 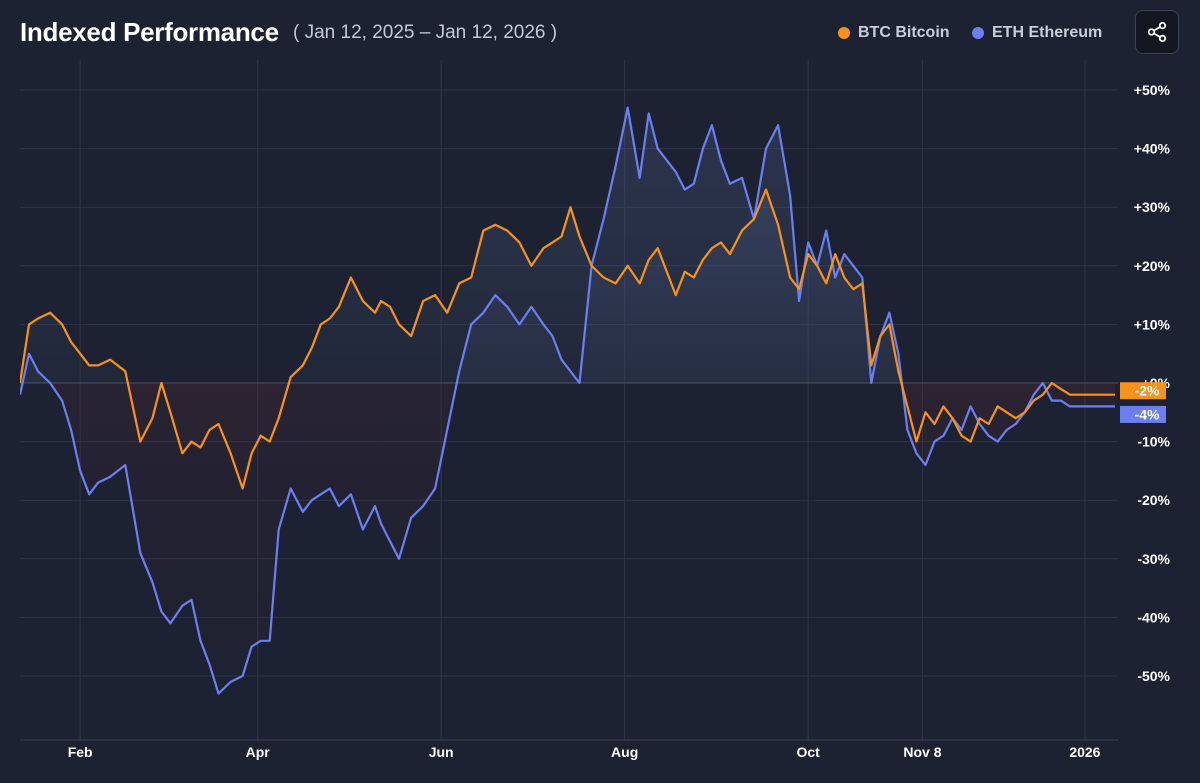 I want to click on date-range: ( Jan 12, 2025 – Jan 12, 2026 ), so click(x=425, y=32).